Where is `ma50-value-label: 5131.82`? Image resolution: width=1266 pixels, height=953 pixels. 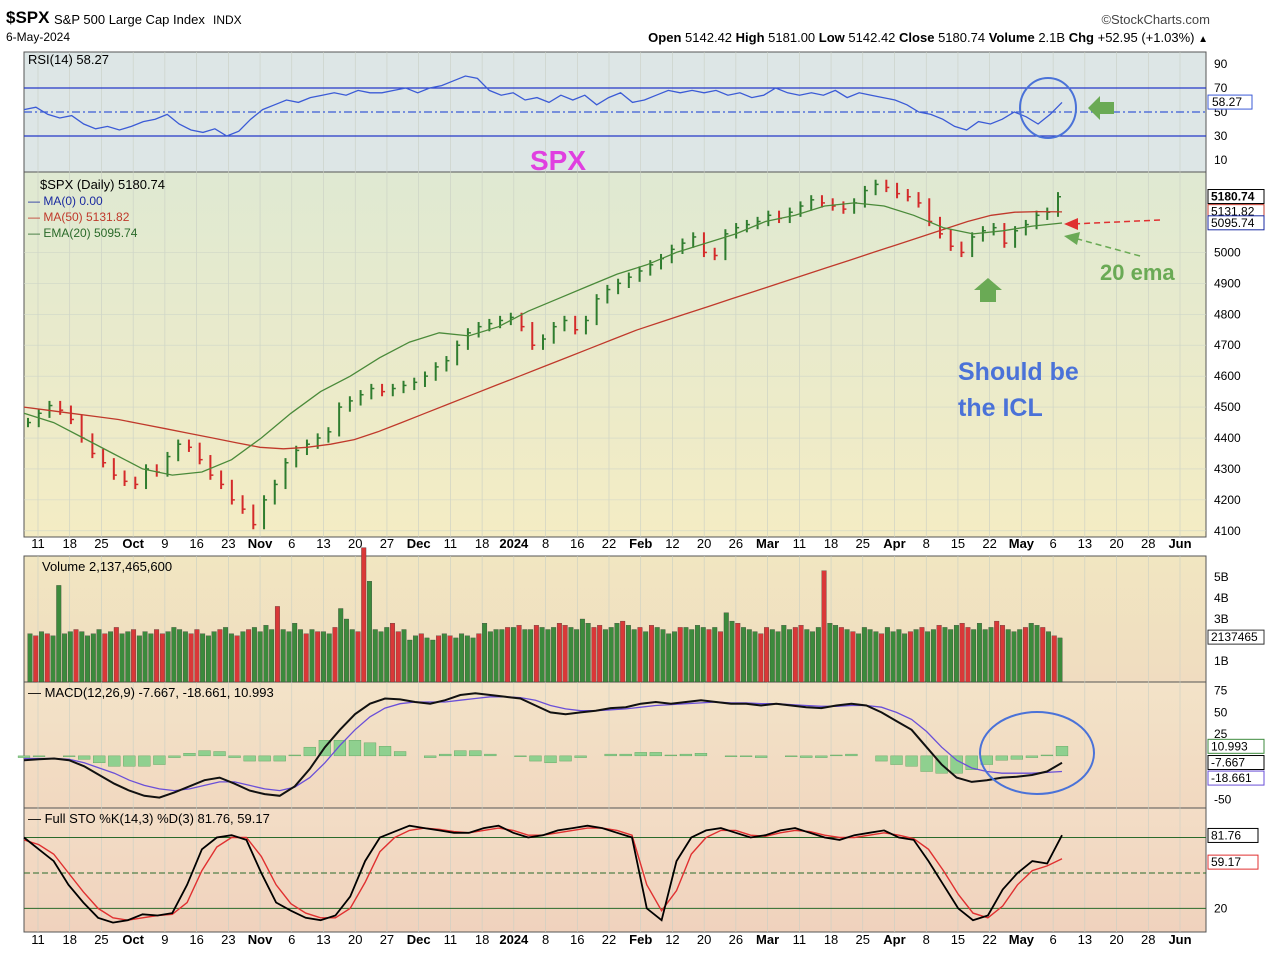
ma50-value-label: 5131.82 is located at coordinates (1233, 212).